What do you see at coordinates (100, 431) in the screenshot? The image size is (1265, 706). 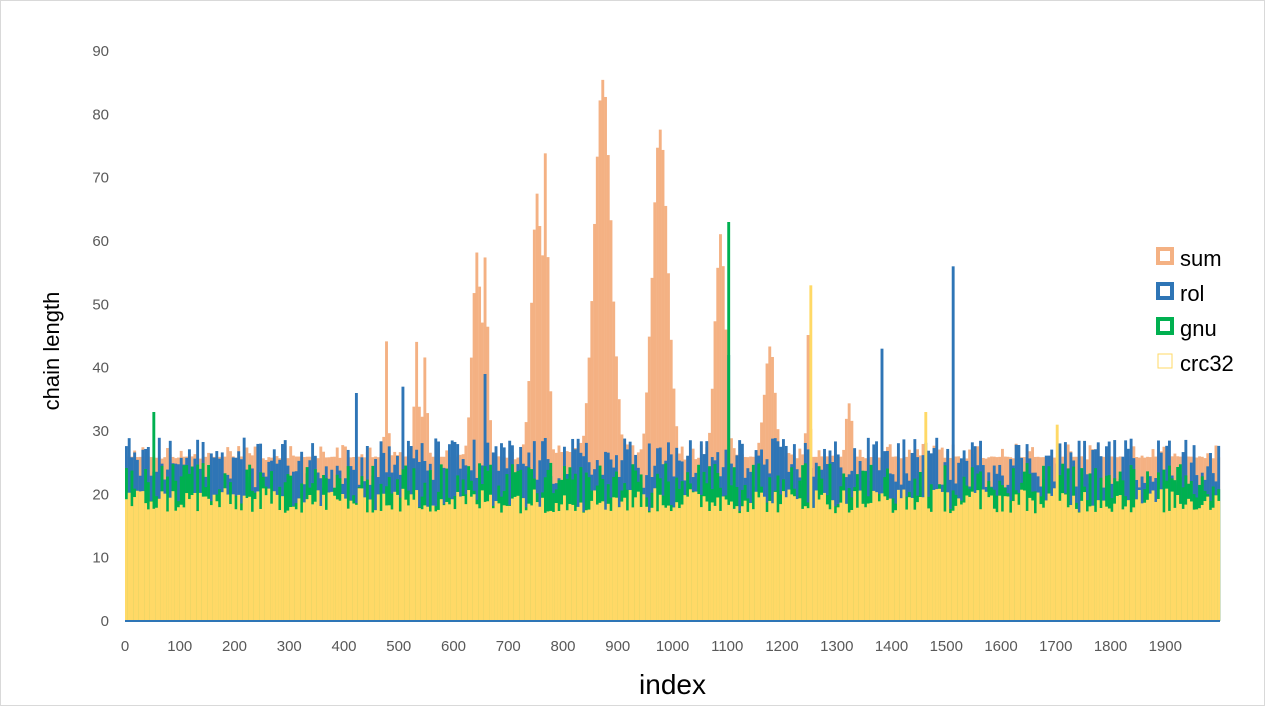 I see `y-tick-label: 30` at bounding box center [100, 431].